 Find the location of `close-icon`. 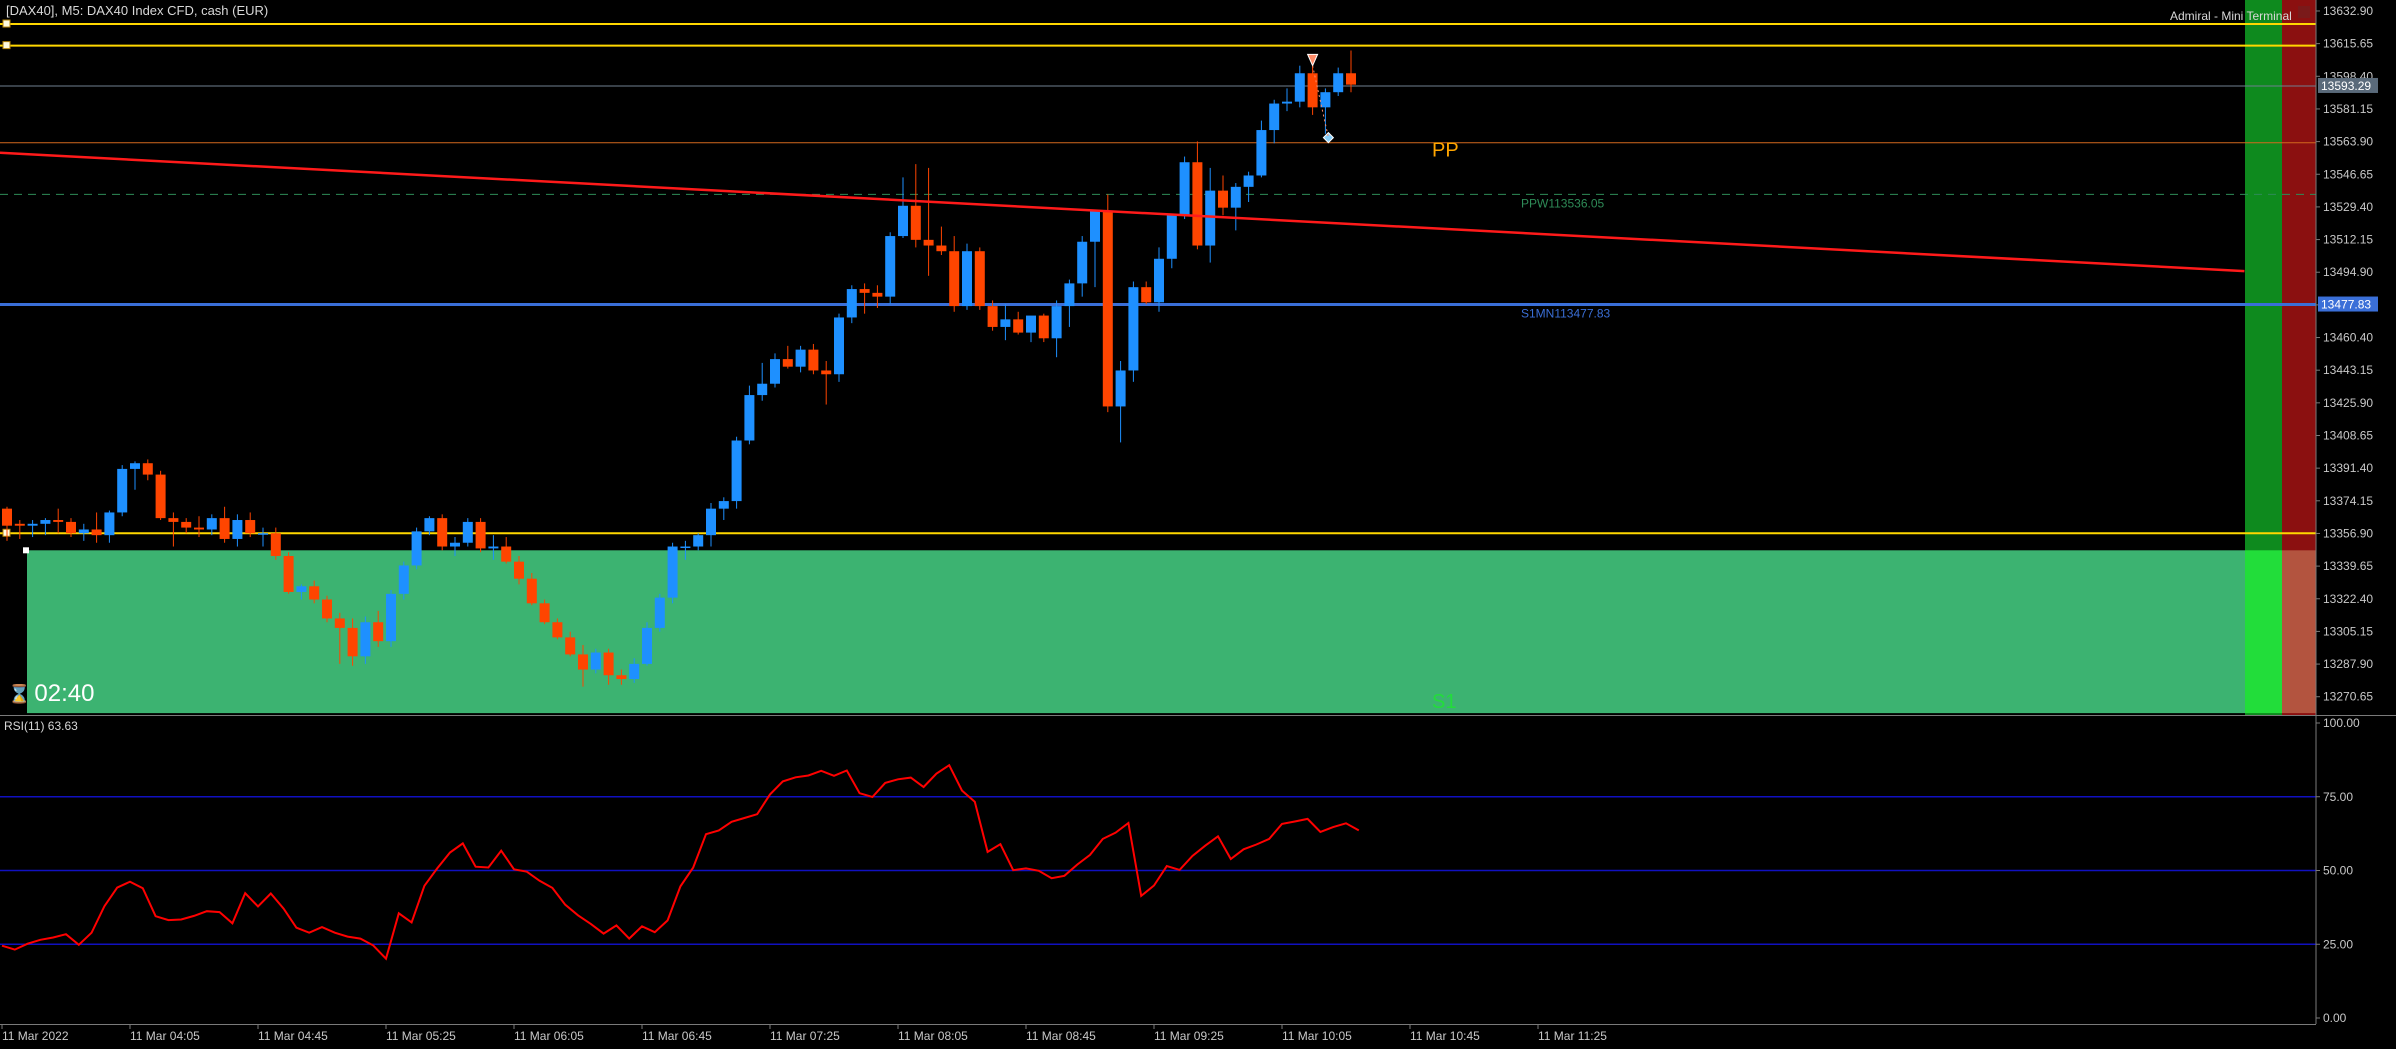

close-icon is located at coordinates (2304, 12).